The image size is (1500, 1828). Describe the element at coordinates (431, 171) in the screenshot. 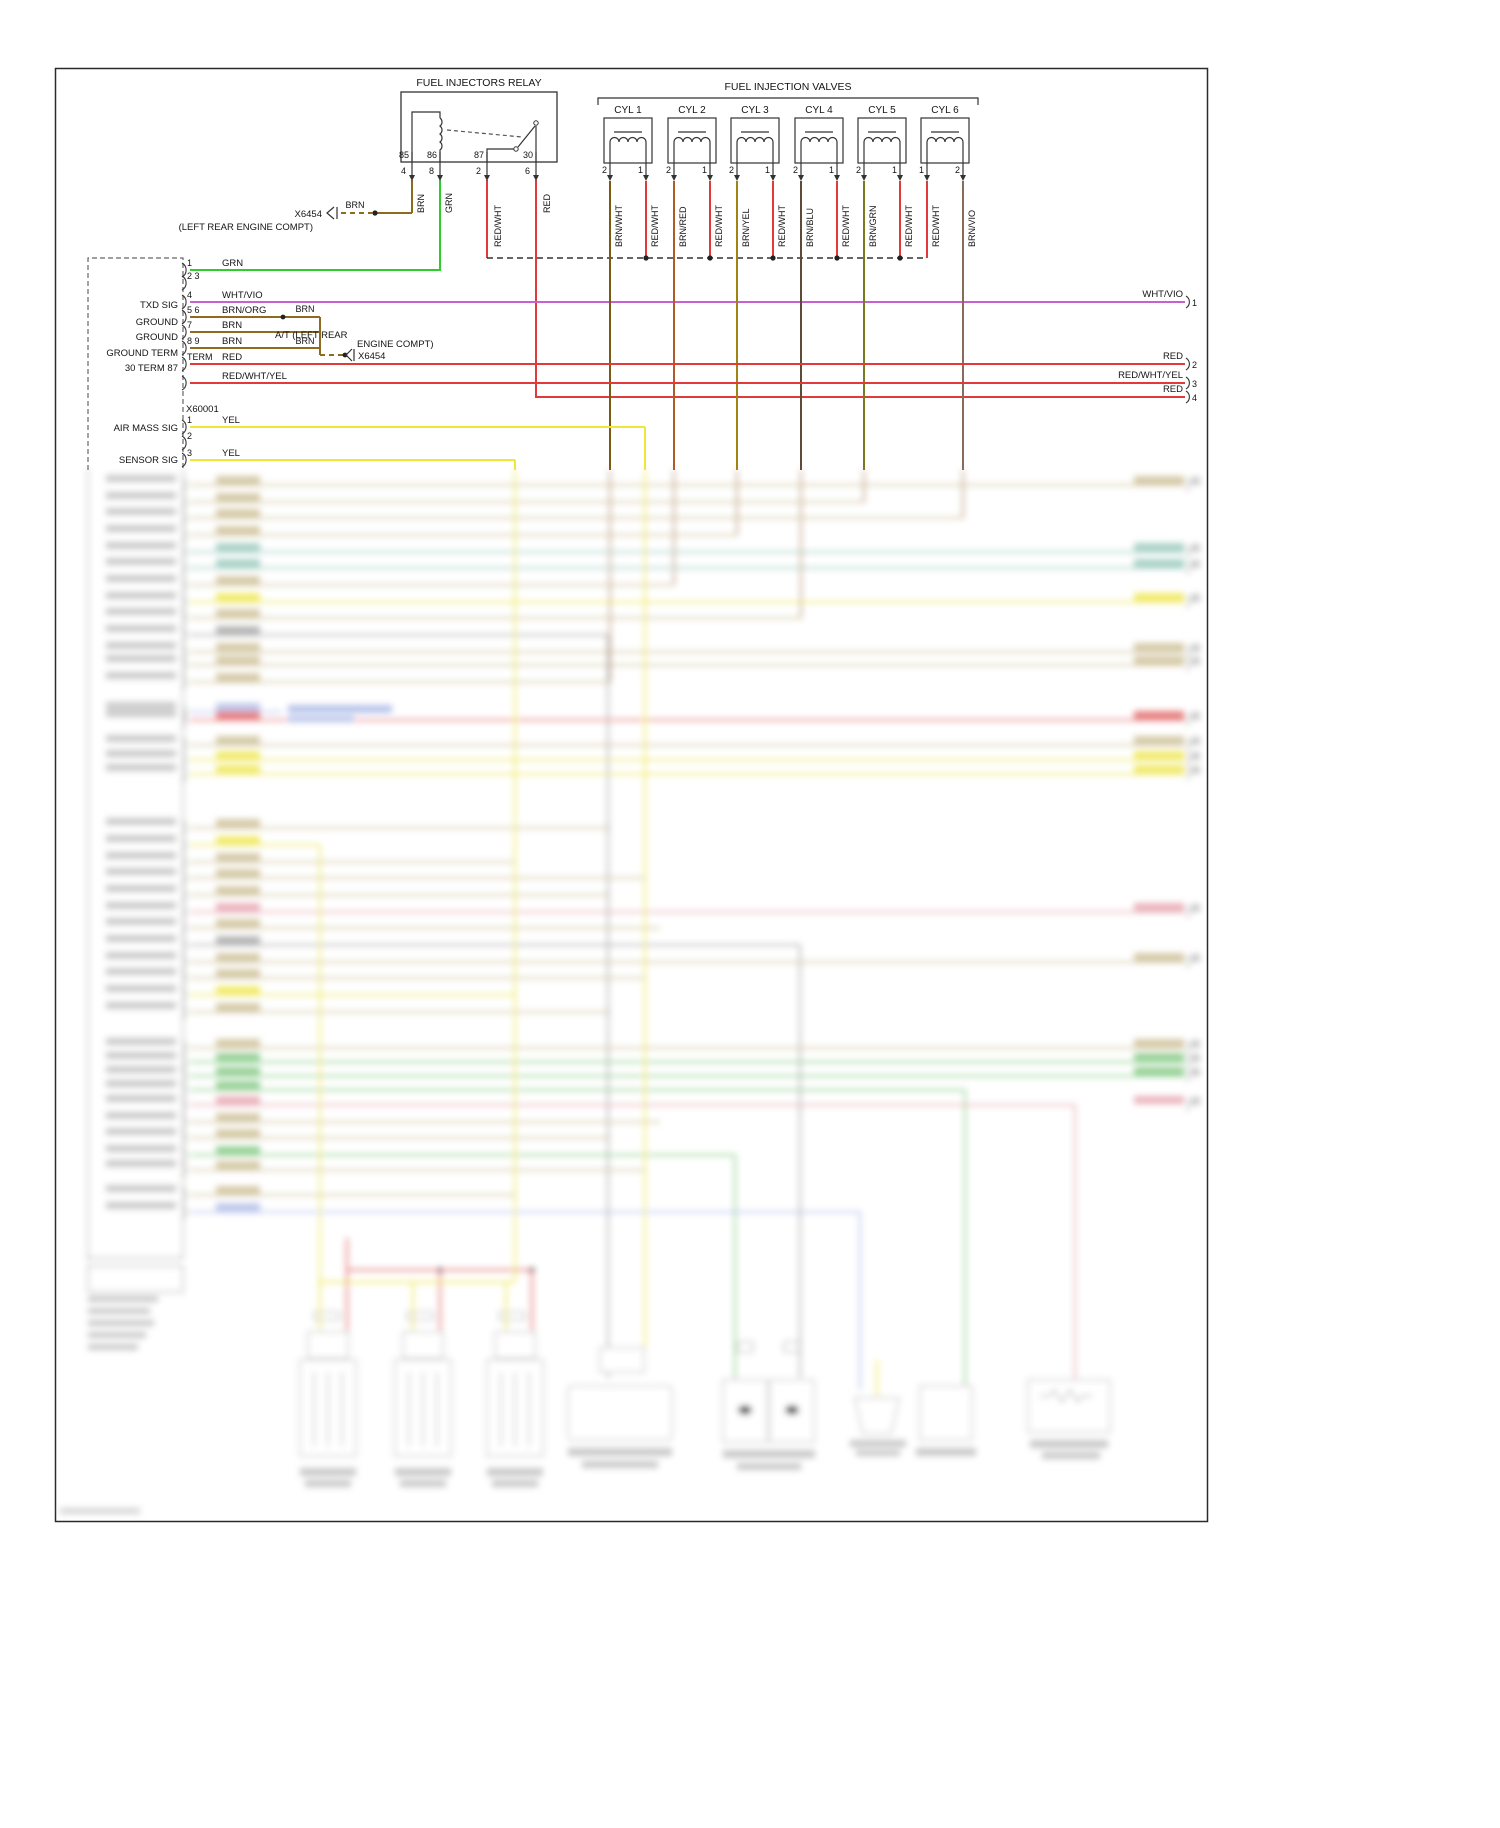

I see `relay-out-pin: 8` at that location.